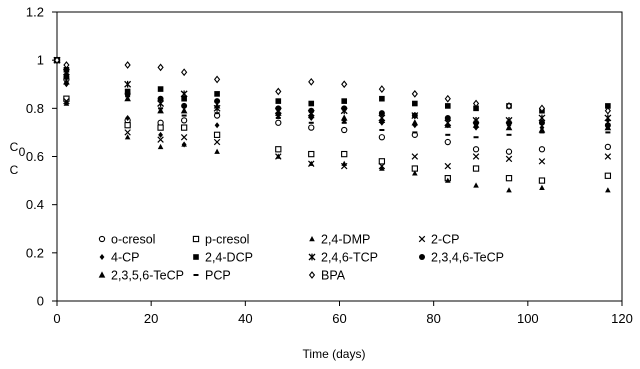  I want to click on y-tick-label: 0.8, so click(35, 108).